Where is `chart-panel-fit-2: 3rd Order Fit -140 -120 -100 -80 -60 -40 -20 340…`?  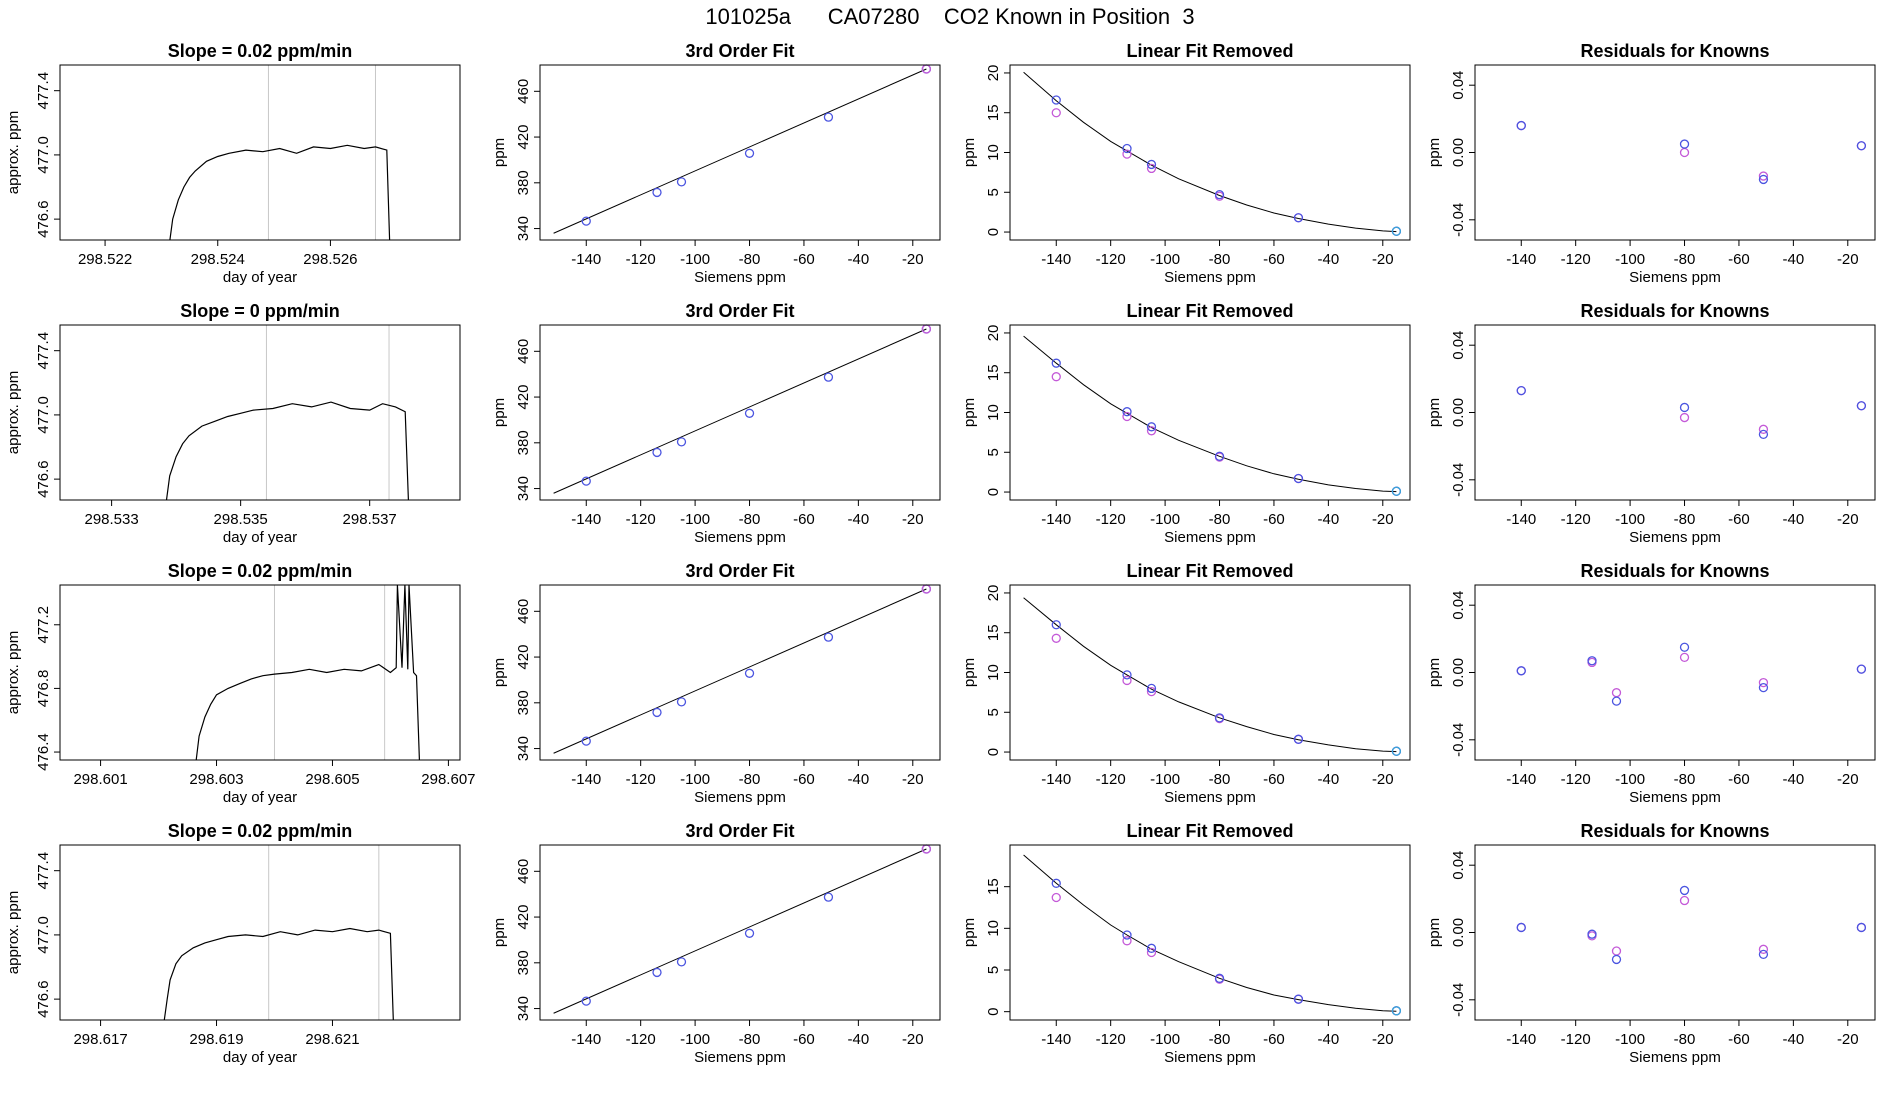
chart-panel-fit-2: 3rd Order Fit -140 -120 -100 -80 -60 -40 -20 340… is located at coordinates (716, 423).